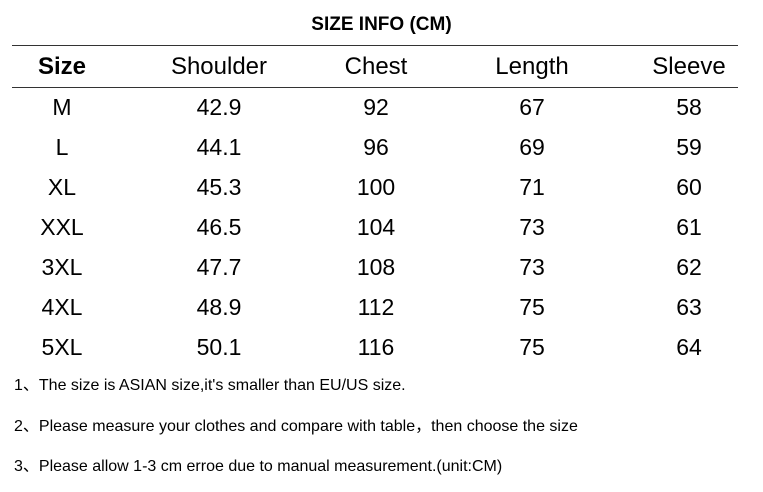 The height and width of the screenshot is (492, 763). What do you see at coordinates (532, 187) in the screenshot?
I see `table-cell: 71` at bounding box center [532, 187].